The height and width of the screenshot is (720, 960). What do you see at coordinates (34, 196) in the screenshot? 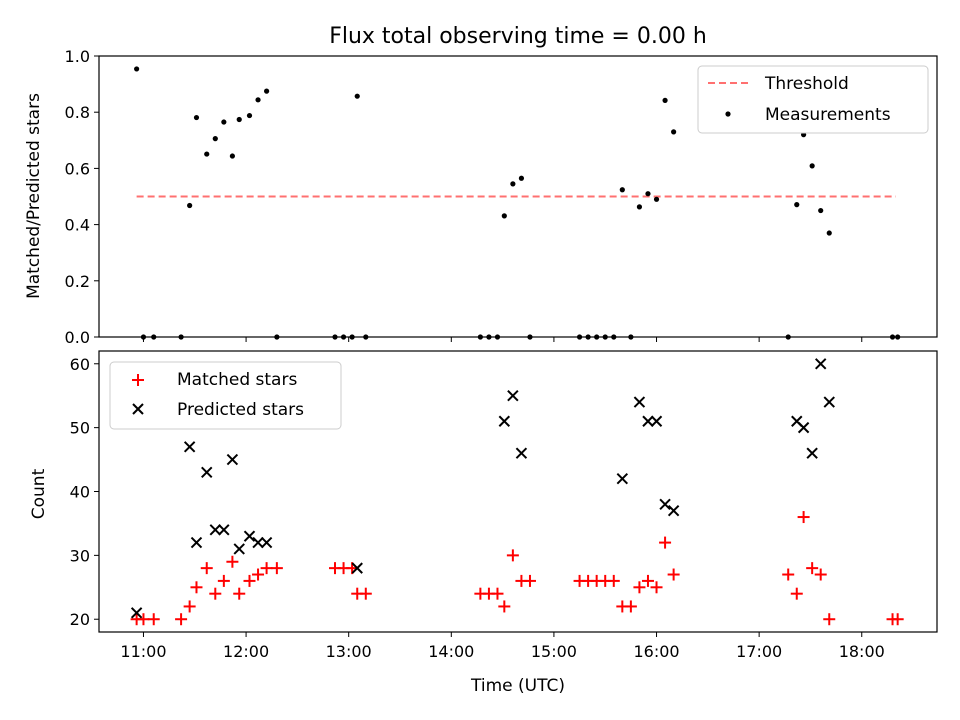
I see `ratio-y-label: Matched/Predicted stars` at bounding box center [34, 196].